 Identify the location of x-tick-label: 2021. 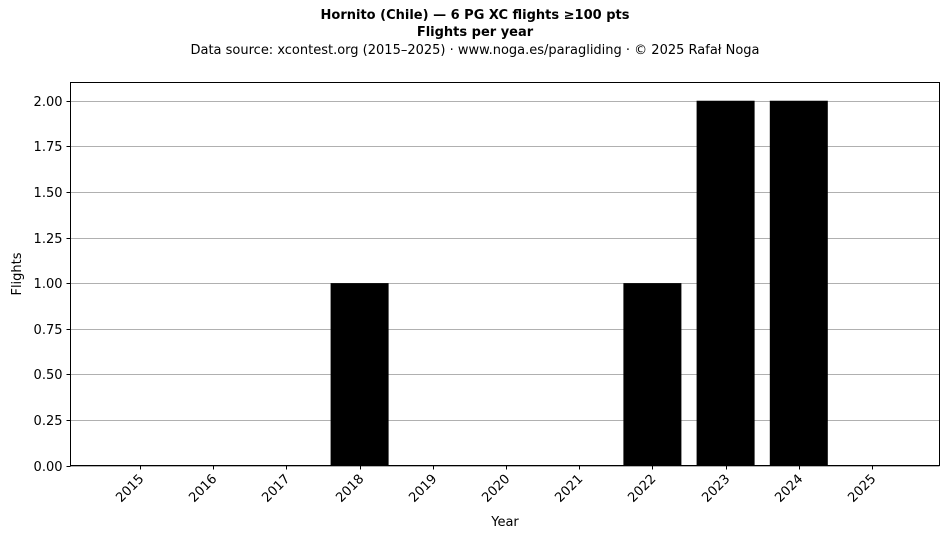
(569, 489).